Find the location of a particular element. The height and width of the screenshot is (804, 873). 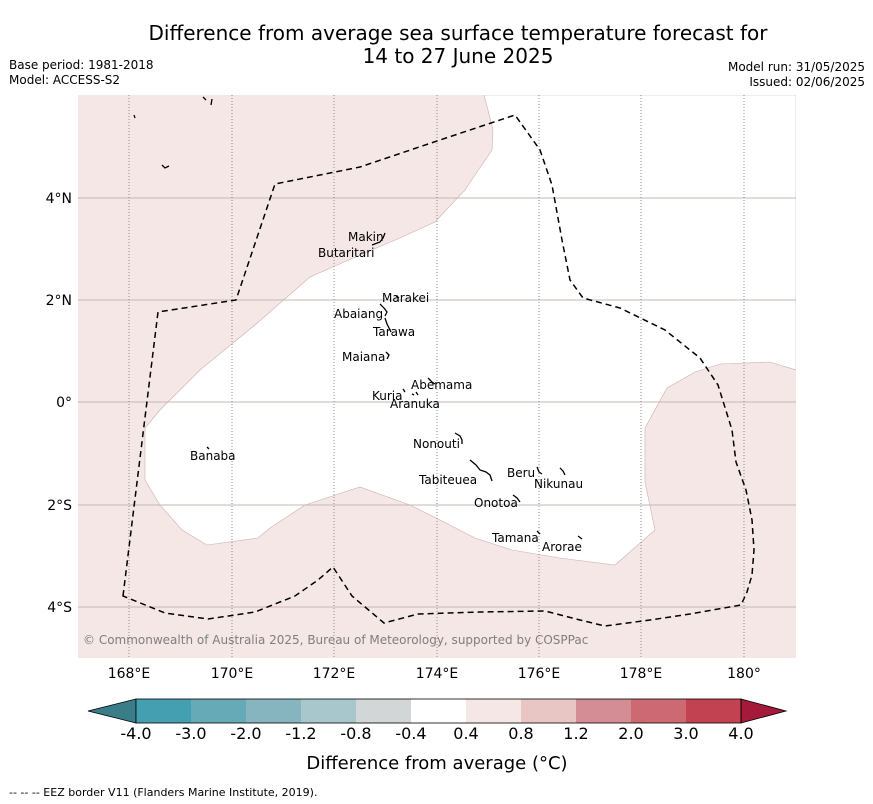

colorbar-tick-label: -2.0 is located at coordinates (245, 733).